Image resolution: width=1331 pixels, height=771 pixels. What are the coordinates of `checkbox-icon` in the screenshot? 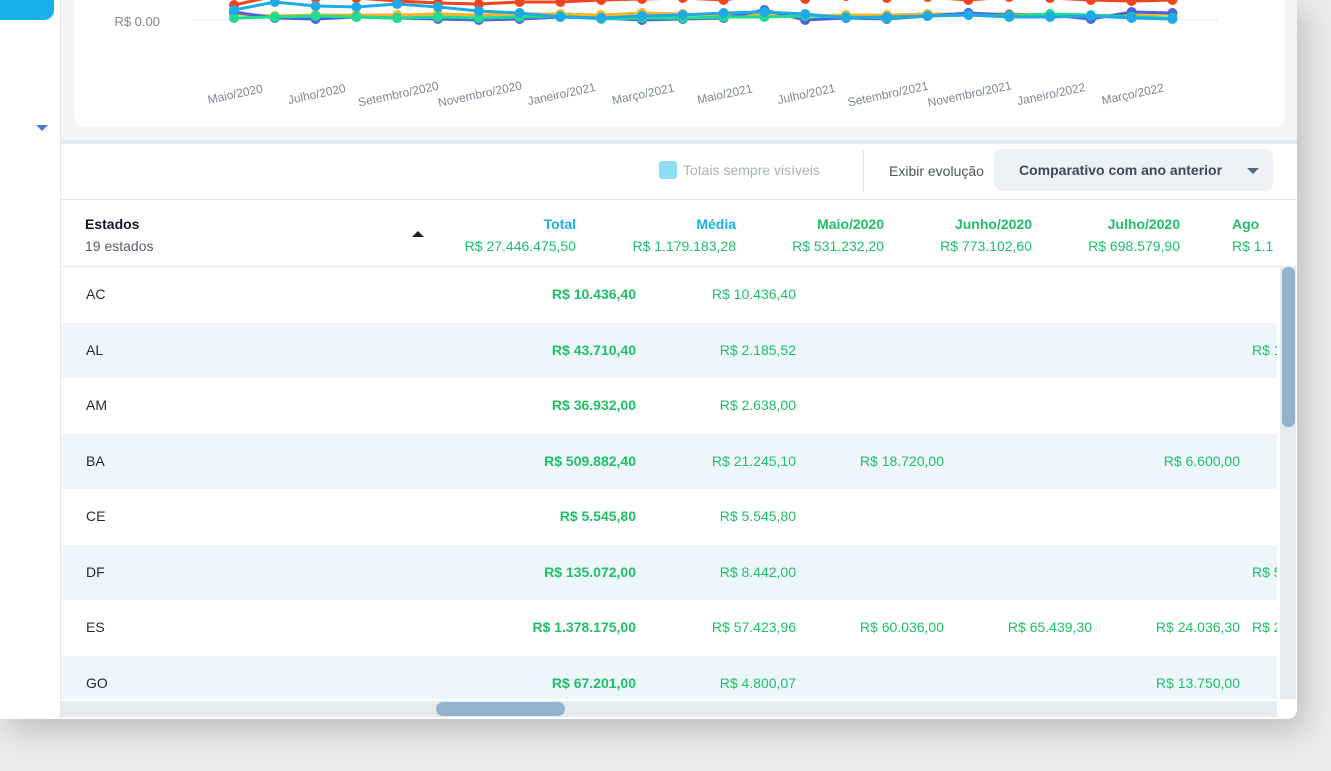 It's located at (668, 170).